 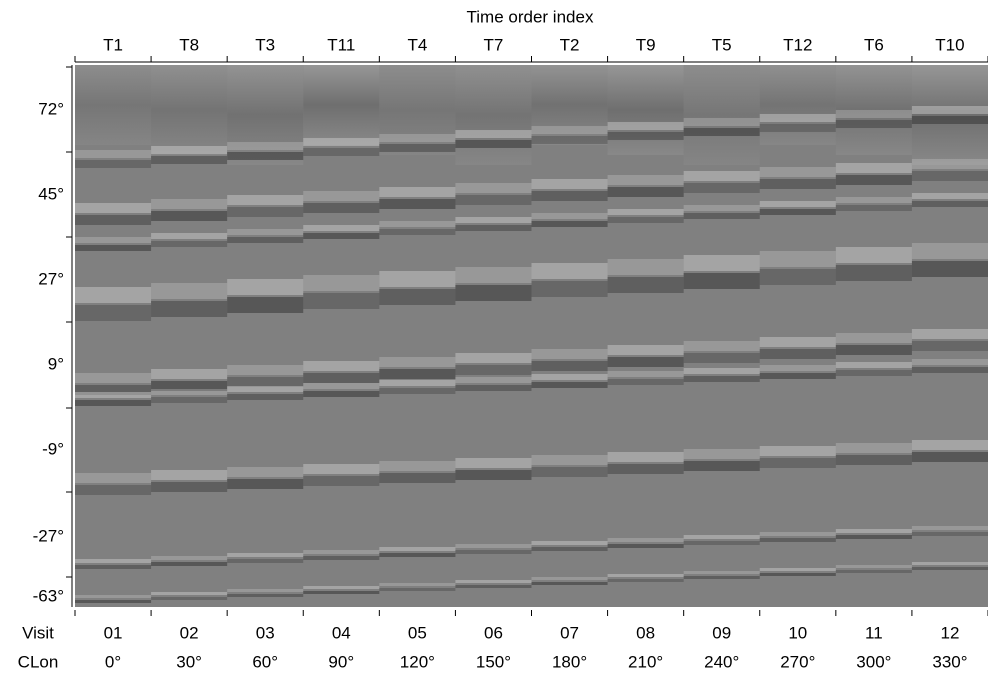 I want to click on clon-value: 90°, so click(x=341, y=661).